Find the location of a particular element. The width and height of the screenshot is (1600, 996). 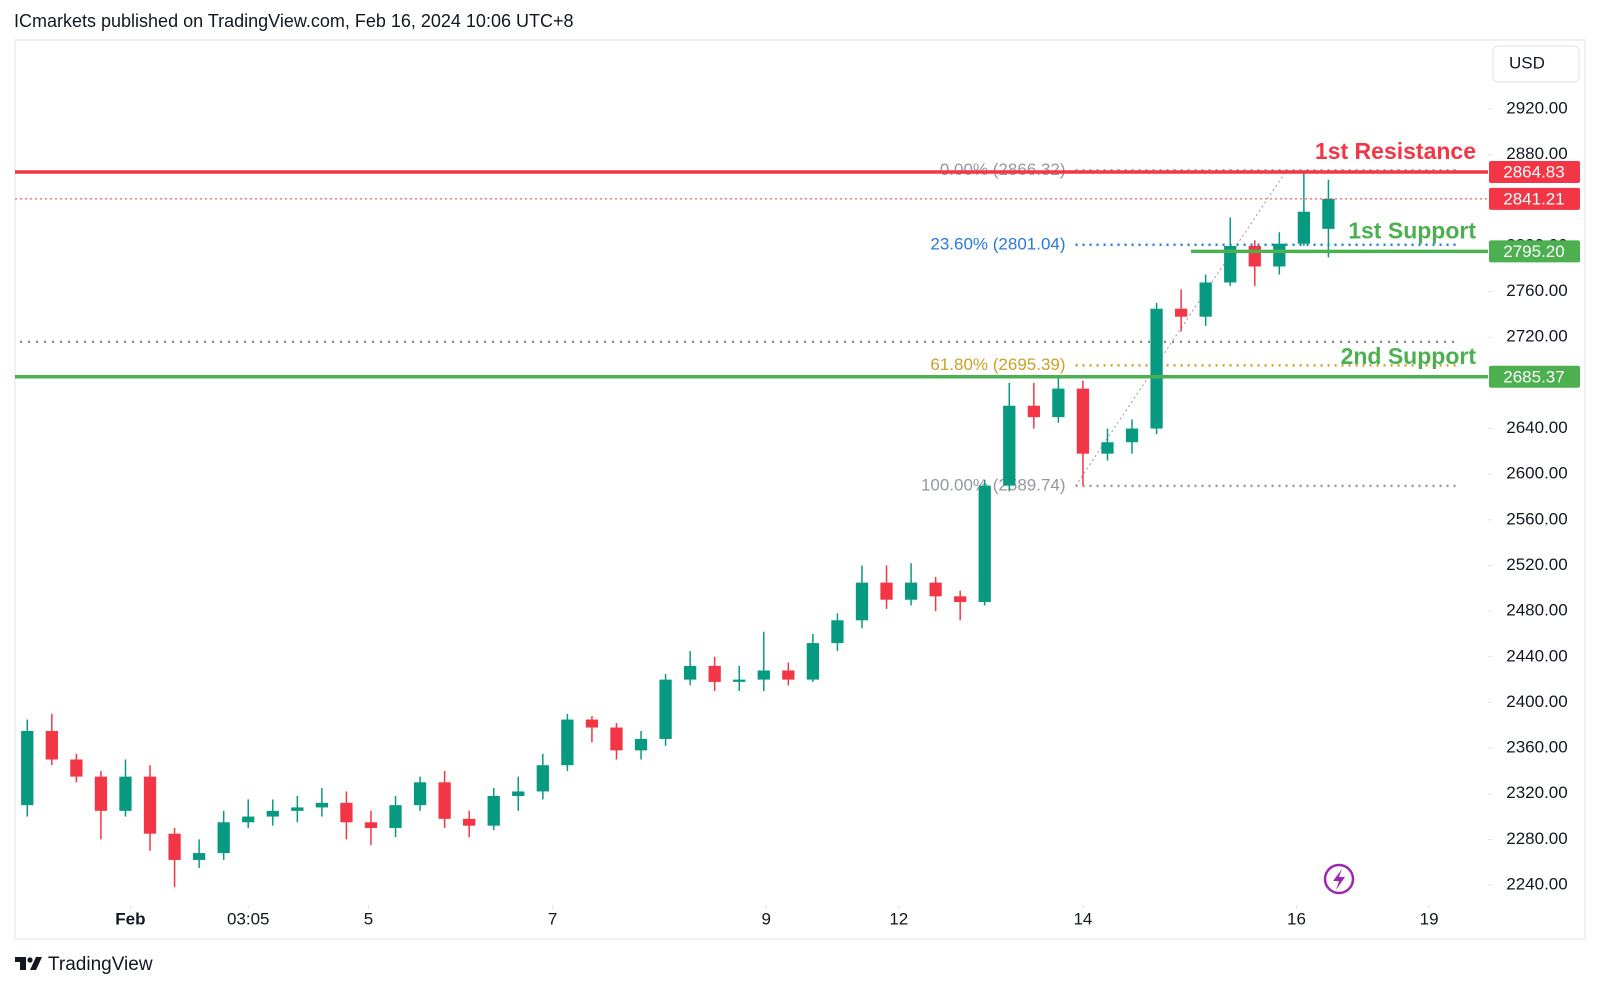

price-tag-label: 2841.21 is located at coordinates (1533, 198).